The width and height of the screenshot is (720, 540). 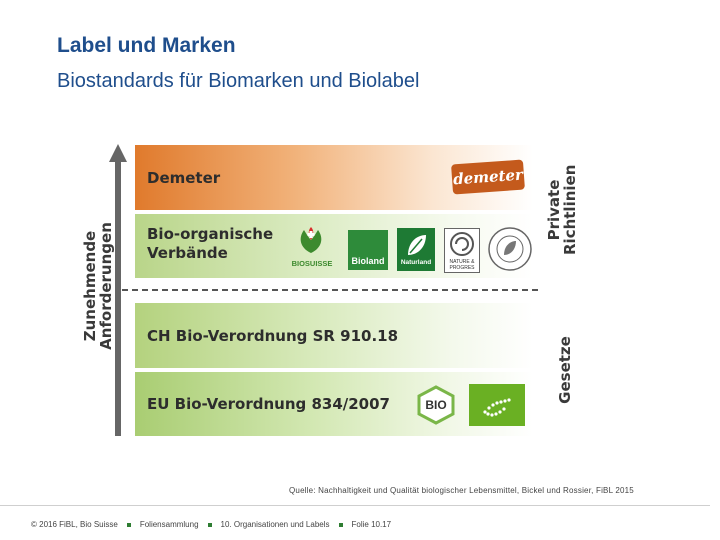 I want to click on left-axis-label: Zunehmende Anforderungen, so click(x=100, y=286).